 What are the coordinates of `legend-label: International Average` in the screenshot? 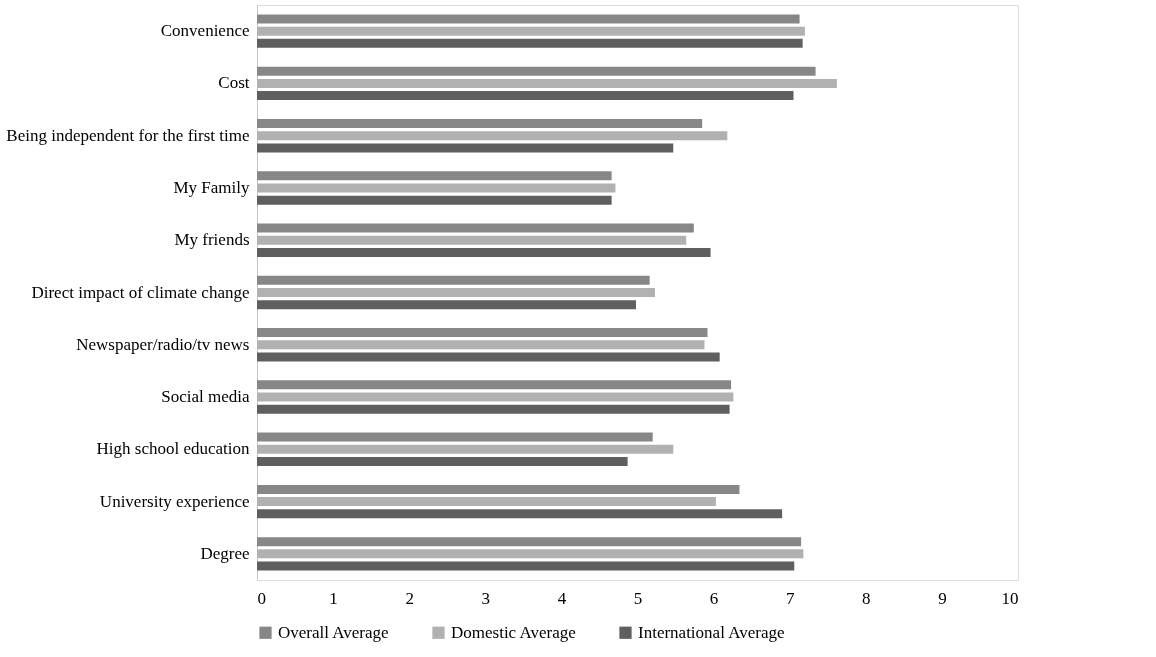 It's located at (711, 632).